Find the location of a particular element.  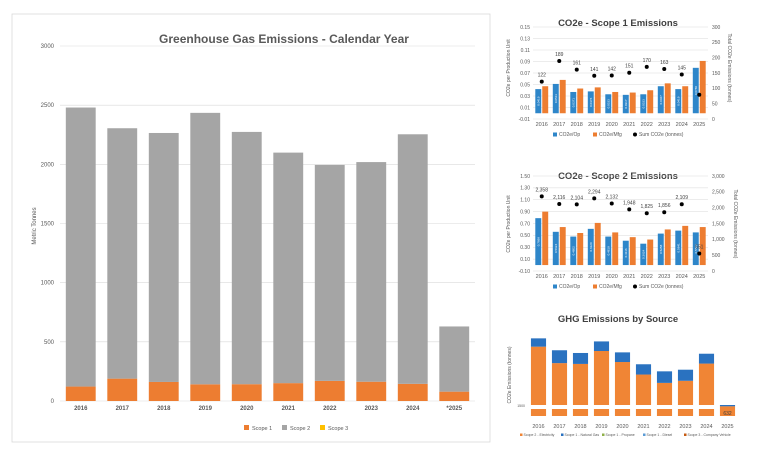

main-x-tick-label: 2019 is located at coordinates (206, 409).